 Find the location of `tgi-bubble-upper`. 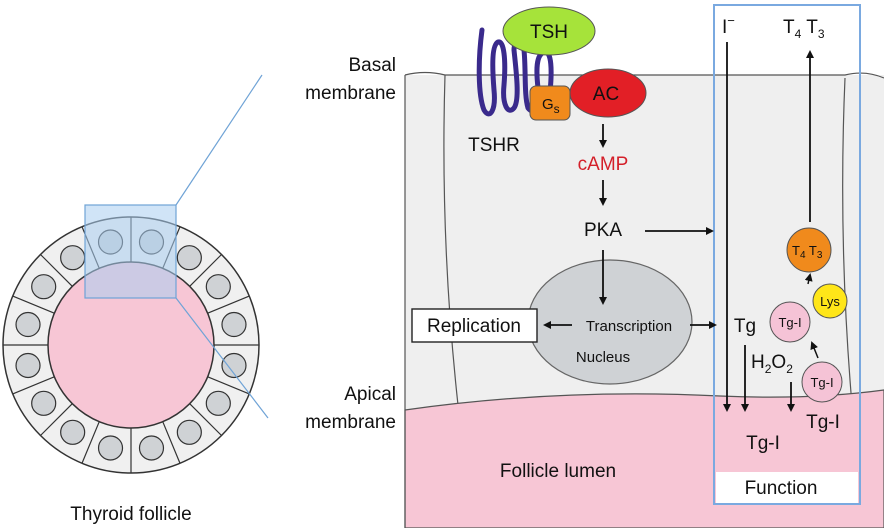

tgi-bubble-upper is located at coordinates (790, 322).